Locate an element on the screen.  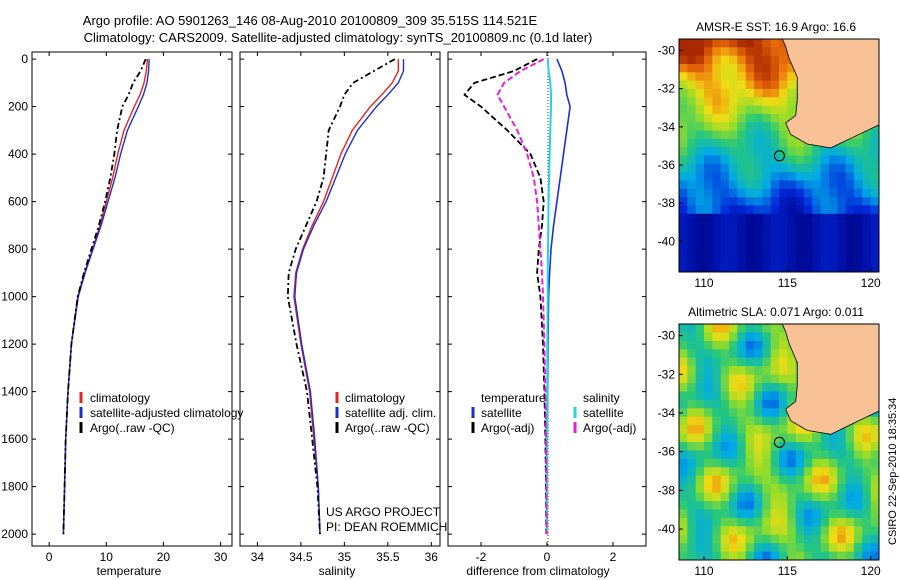
map-y-tick-label: -40 is located at coordinates (667, 241).